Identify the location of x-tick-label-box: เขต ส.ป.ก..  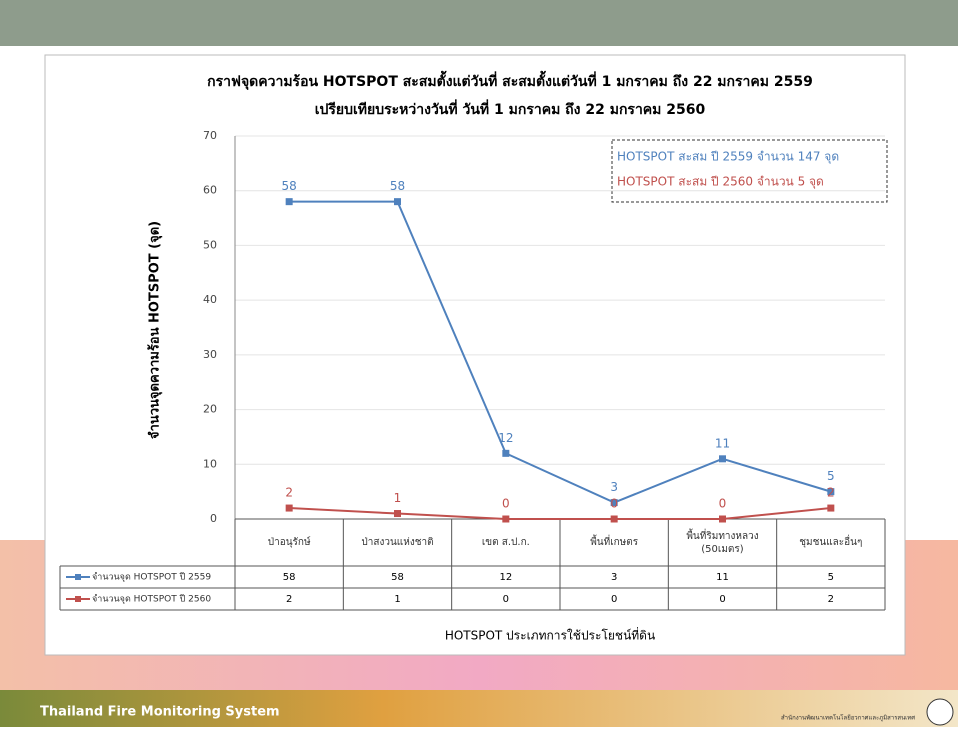
(505, 542).